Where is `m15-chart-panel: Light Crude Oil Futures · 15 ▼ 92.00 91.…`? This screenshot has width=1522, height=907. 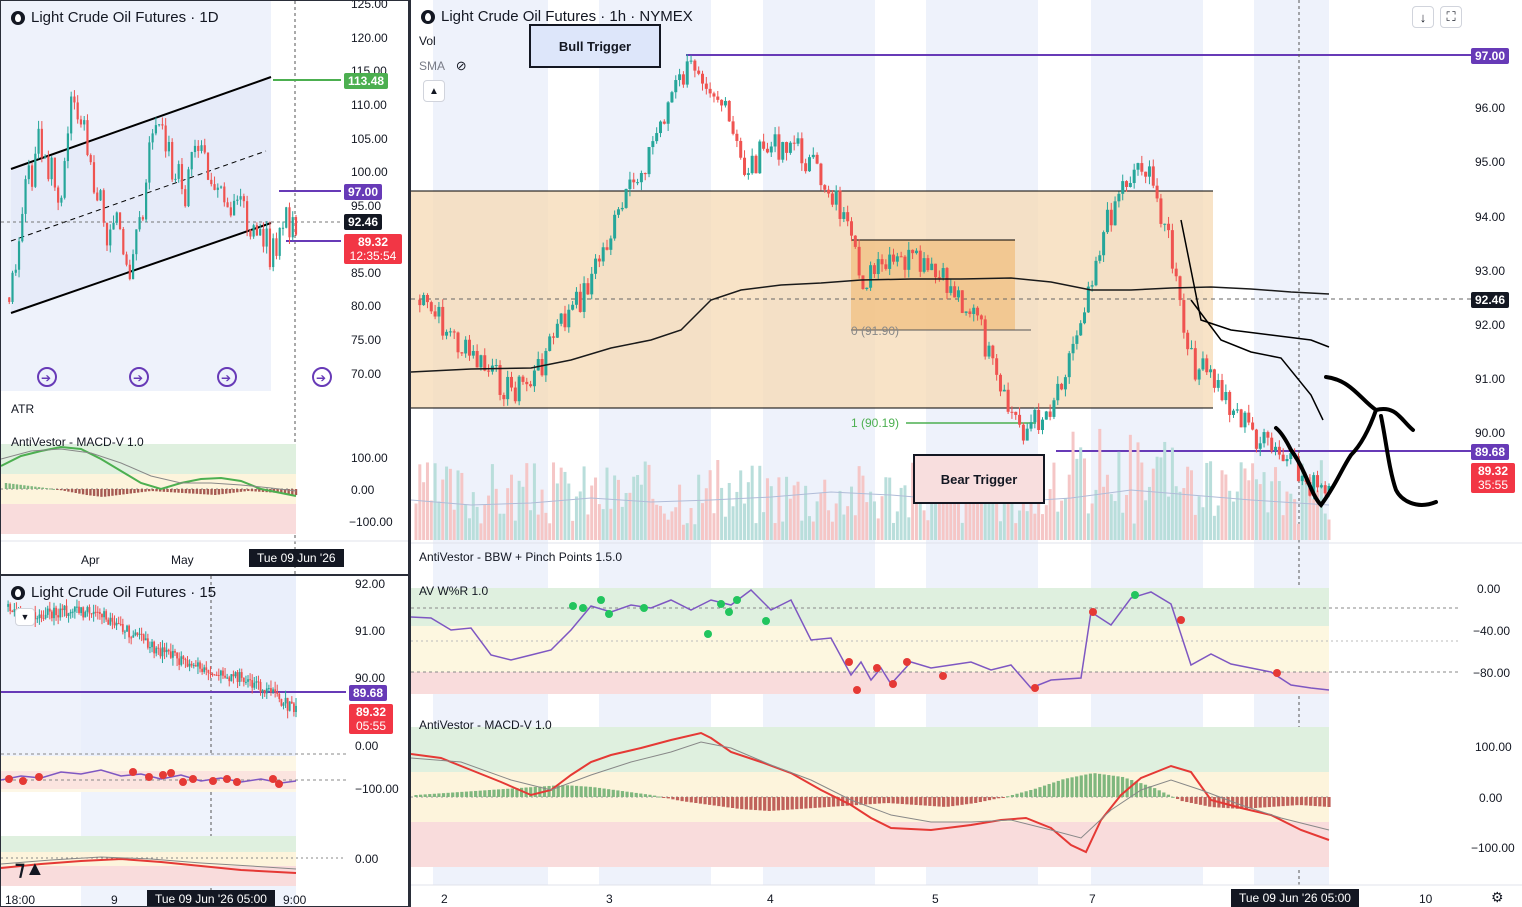 m15-chart-panel: Light Crude Oil Futures · 15 ▼ 92.00 91.… is located at coordinates (204, 741).